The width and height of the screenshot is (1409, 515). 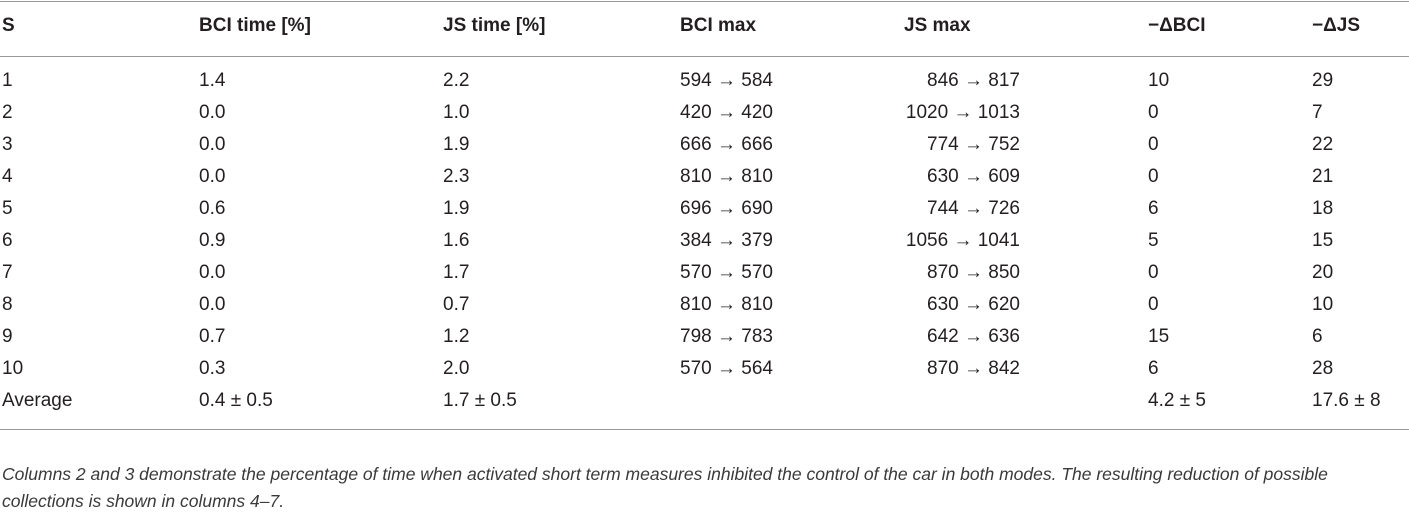 What do you see at coordinates (8, 25) in the screenshot?
I see `header-s: S` at bounding box center [8, 25].